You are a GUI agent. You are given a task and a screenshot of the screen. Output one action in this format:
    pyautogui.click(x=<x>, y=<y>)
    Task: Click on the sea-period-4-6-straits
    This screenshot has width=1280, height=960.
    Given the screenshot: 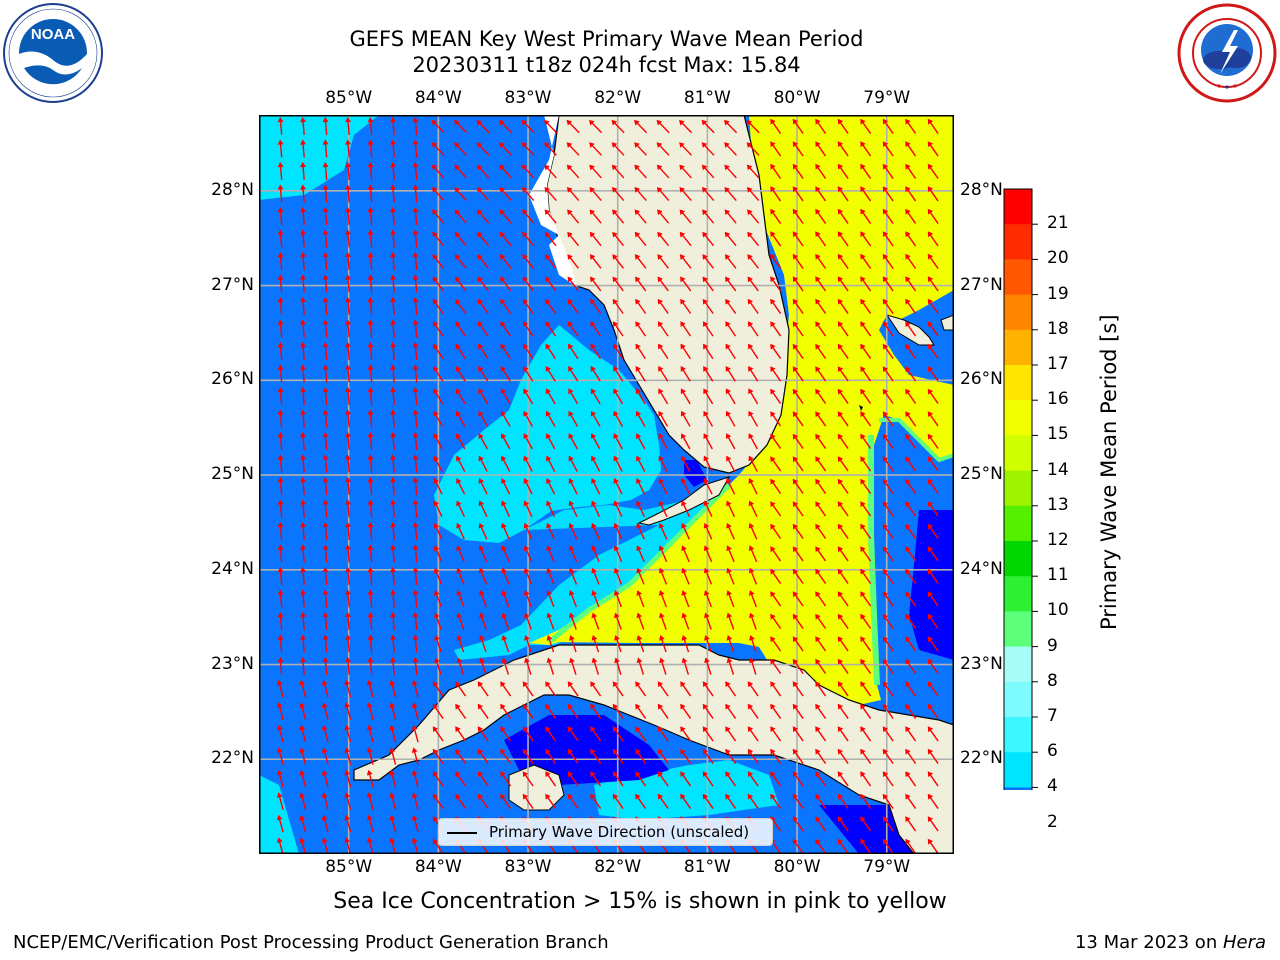 What is the action you would take?
    pyautogui.click(x=584, y=577)
    